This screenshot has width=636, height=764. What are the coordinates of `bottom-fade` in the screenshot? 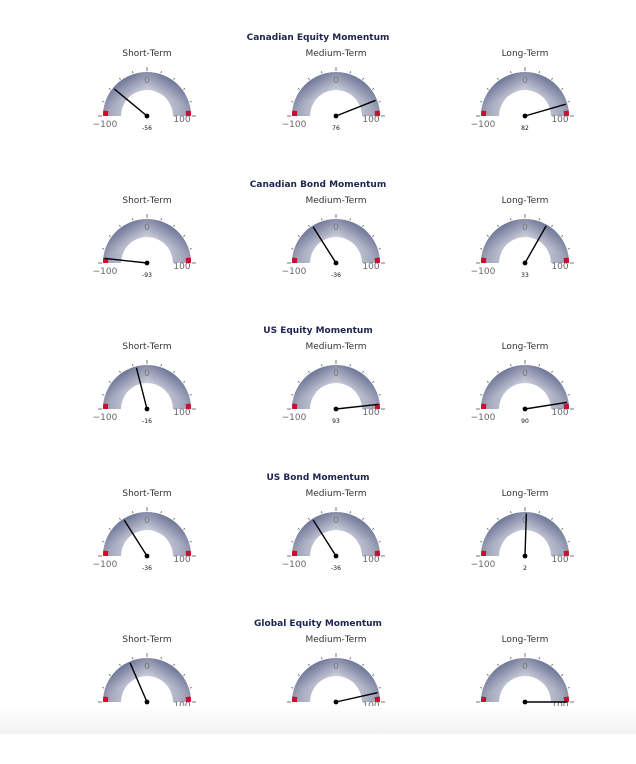 It's located at (318, 720).